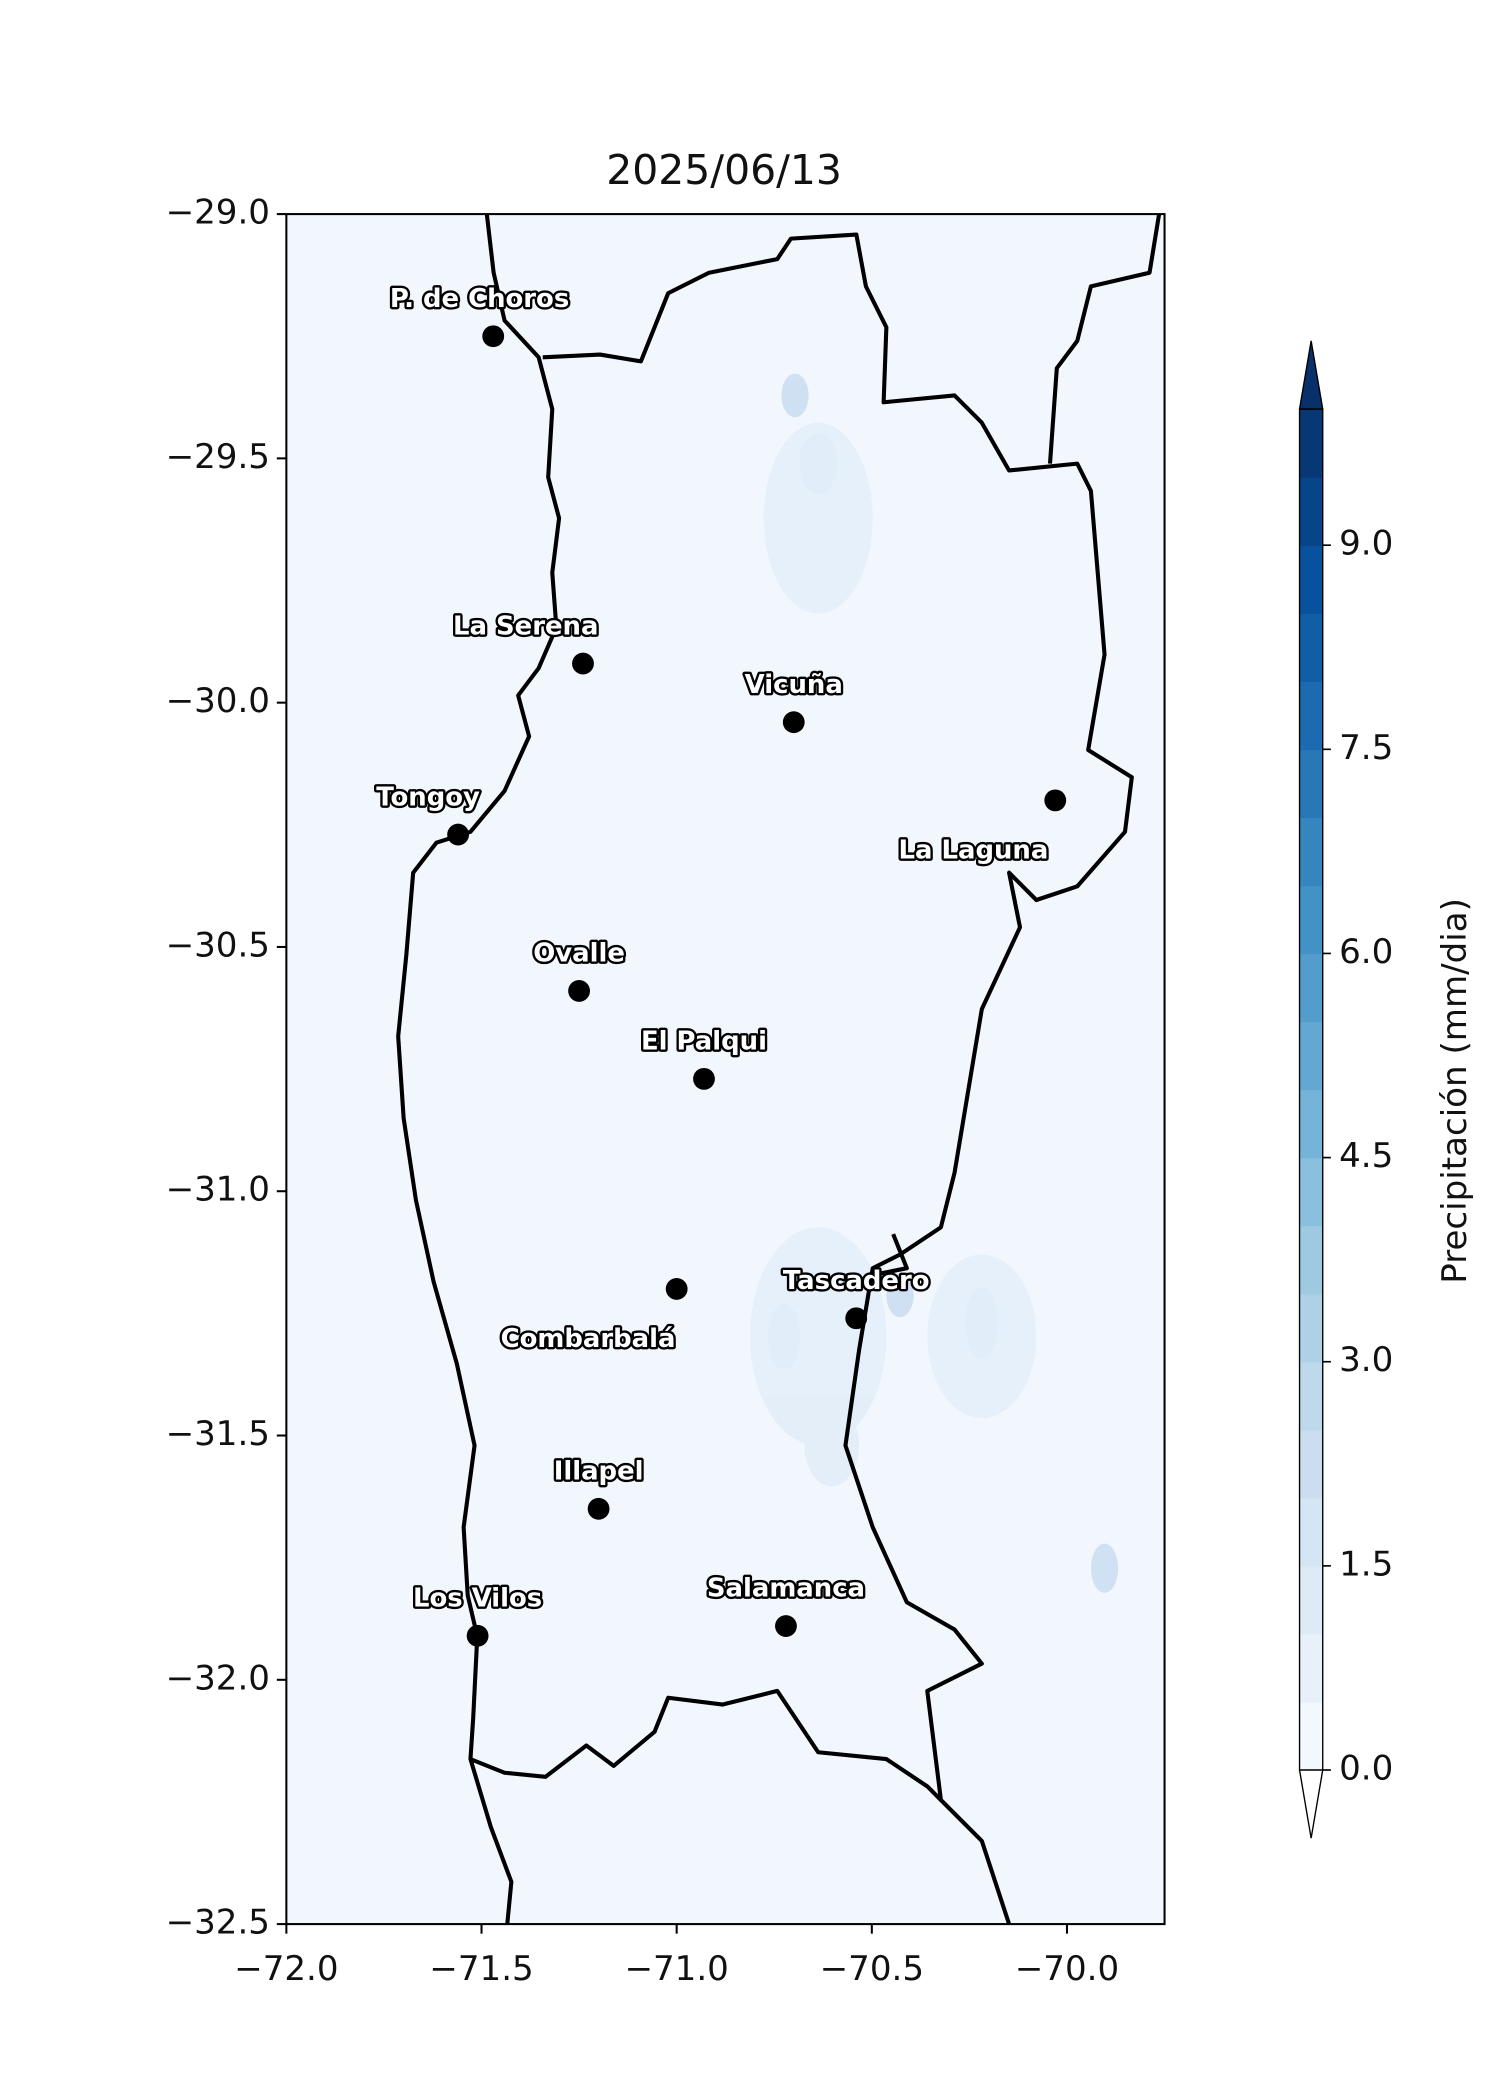  I want to click on city-label: La Serena, so click(525, 626).